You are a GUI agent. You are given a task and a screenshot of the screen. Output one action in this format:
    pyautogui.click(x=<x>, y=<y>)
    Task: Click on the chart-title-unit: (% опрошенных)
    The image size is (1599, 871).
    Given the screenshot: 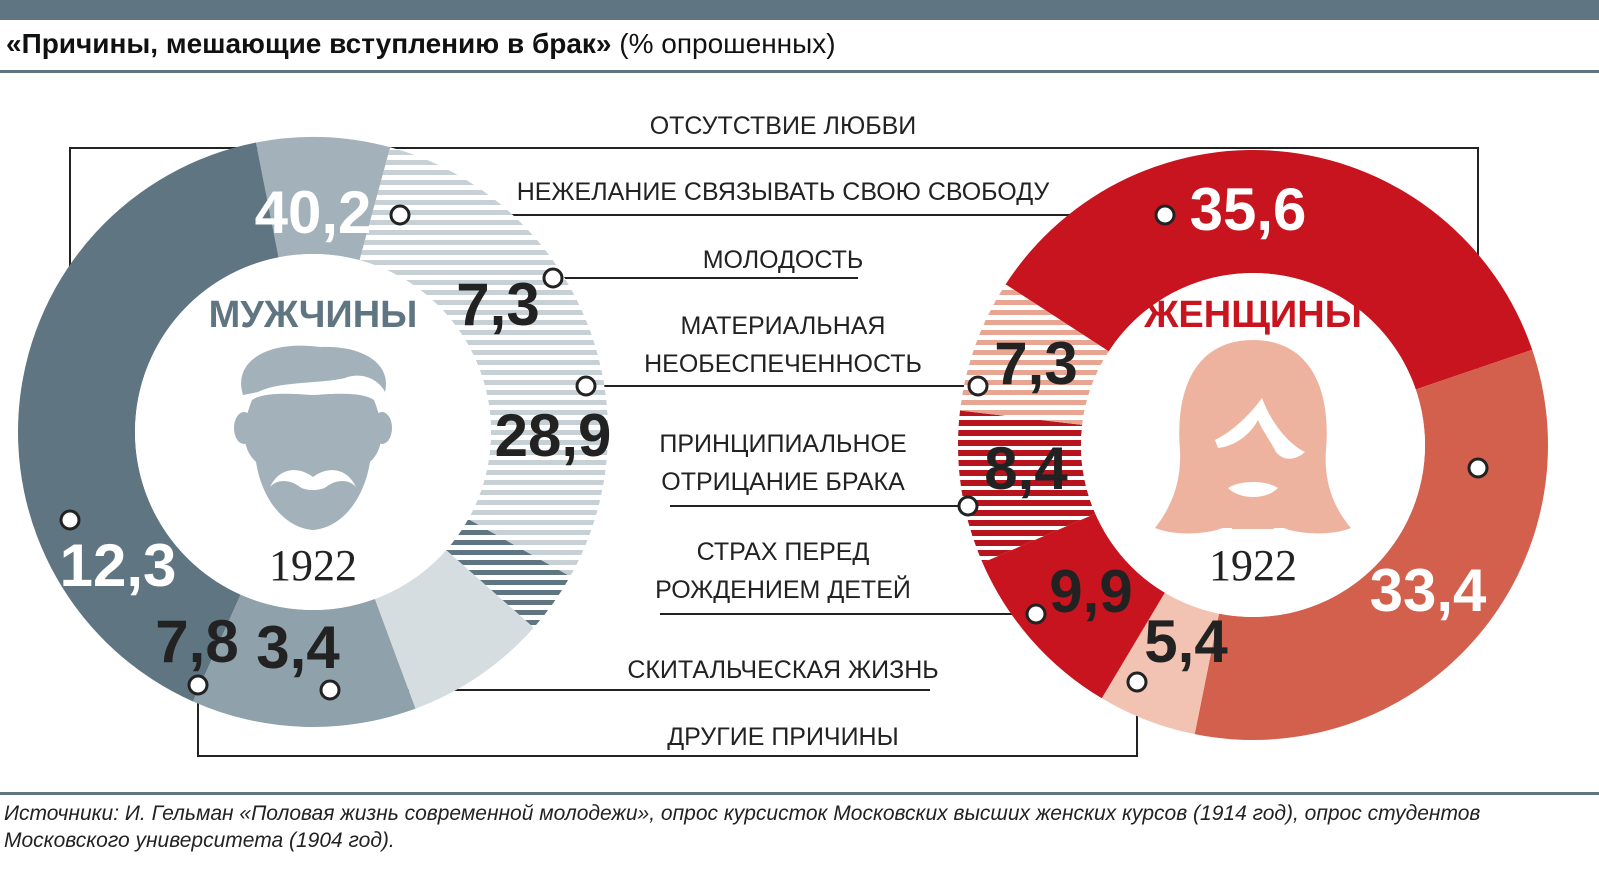 What is the action you would take?
    pyautogui.click(x=727, y=43)
    